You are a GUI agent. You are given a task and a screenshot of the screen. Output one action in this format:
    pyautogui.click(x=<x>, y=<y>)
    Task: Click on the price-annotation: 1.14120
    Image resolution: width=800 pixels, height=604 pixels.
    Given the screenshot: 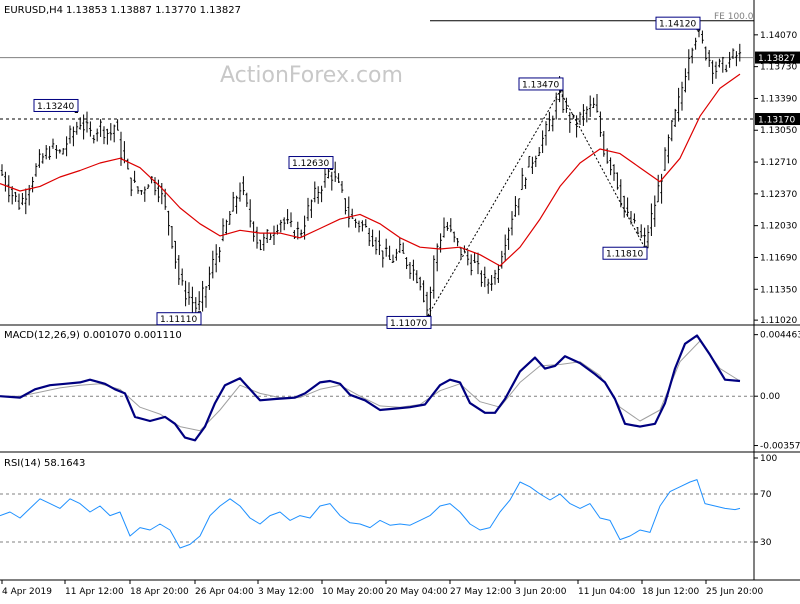 What is the action you would take?
    pyautogui.click(x=678, y=23)
    